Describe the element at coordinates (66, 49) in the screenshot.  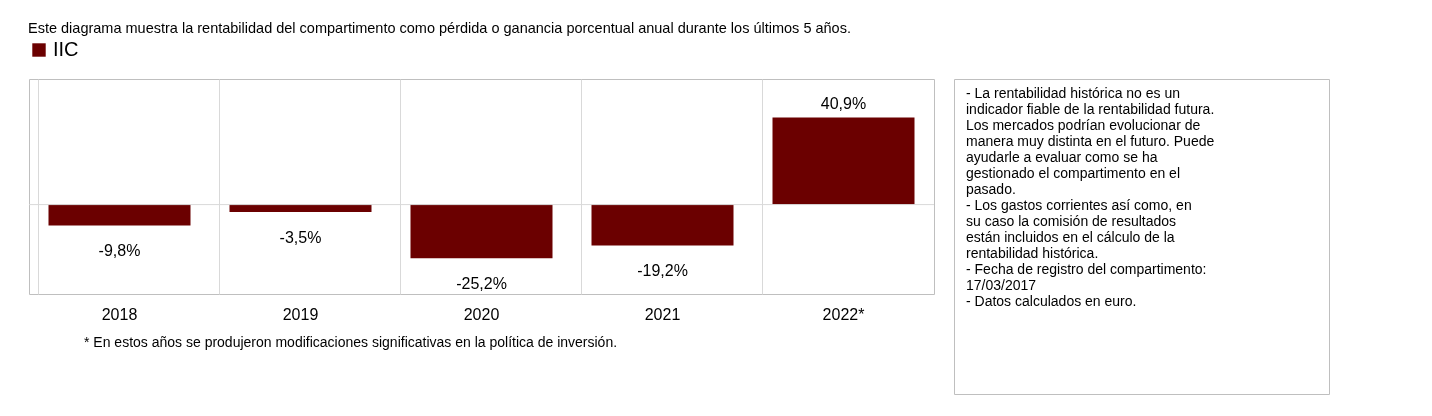
I see `legend-label: IIC` at that location.